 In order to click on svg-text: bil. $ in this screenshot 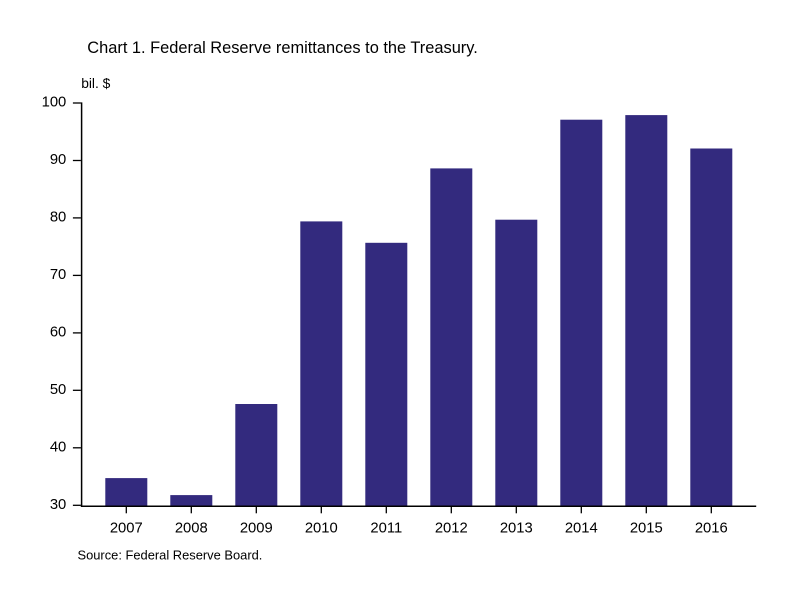, I will do `click(95, 83)`.